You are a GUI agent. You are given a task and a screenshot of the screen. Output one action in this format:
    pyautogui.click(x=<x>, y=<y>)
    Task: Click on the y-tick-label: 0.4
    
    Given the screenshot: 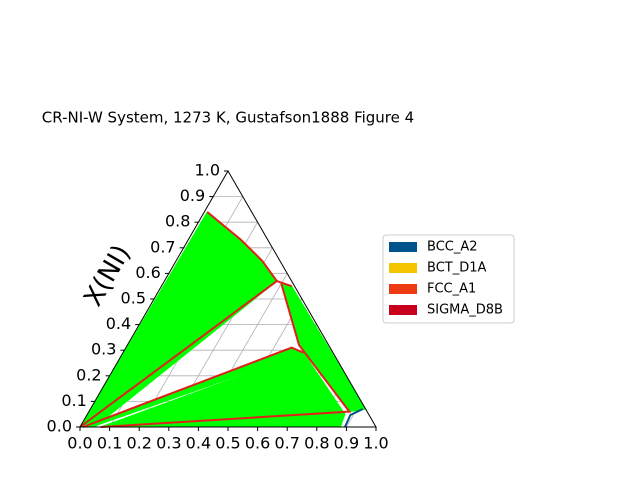 What is the action you would take?
    pyautogui.click(x=118, y=323)
    